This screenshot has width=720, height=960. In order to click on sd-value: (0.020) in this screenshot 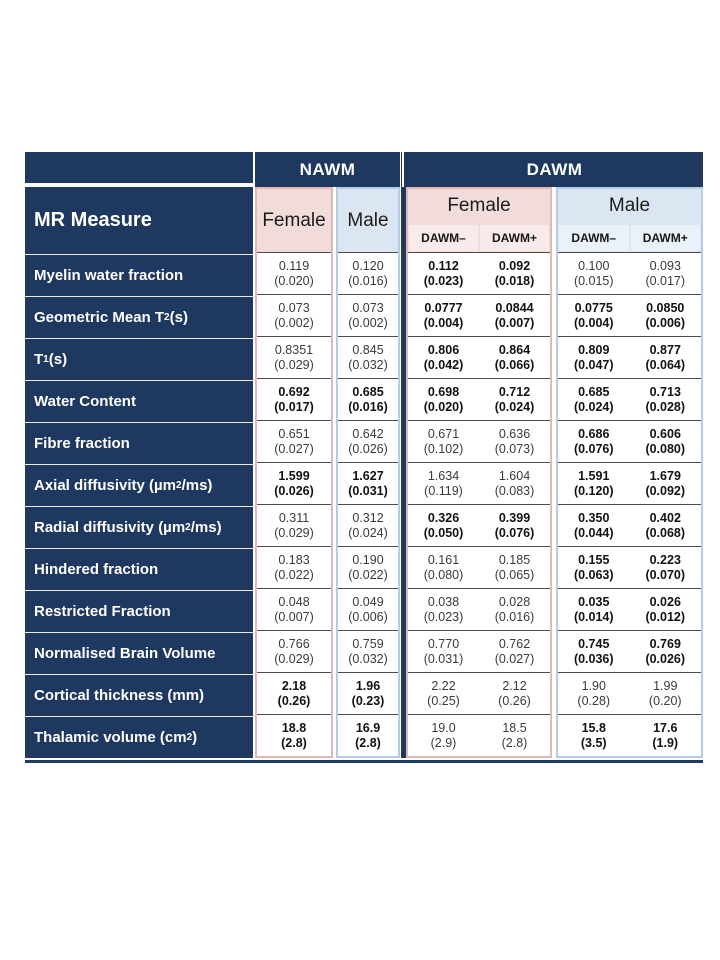, I will do `click(294, 280)`.